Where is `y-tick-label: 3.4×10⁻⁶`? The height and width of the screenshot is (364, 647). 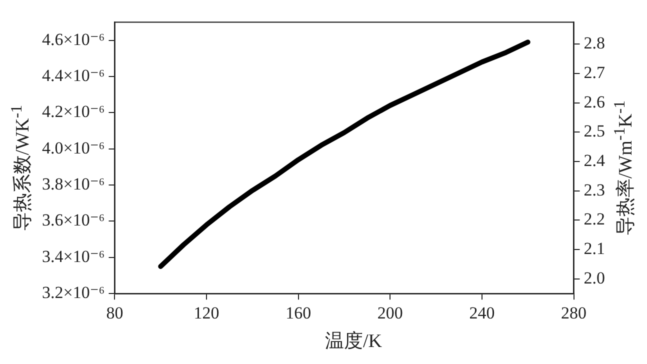 y-tick-label: 3.4×10⁻⁶ is located at coordinates (73, 256).